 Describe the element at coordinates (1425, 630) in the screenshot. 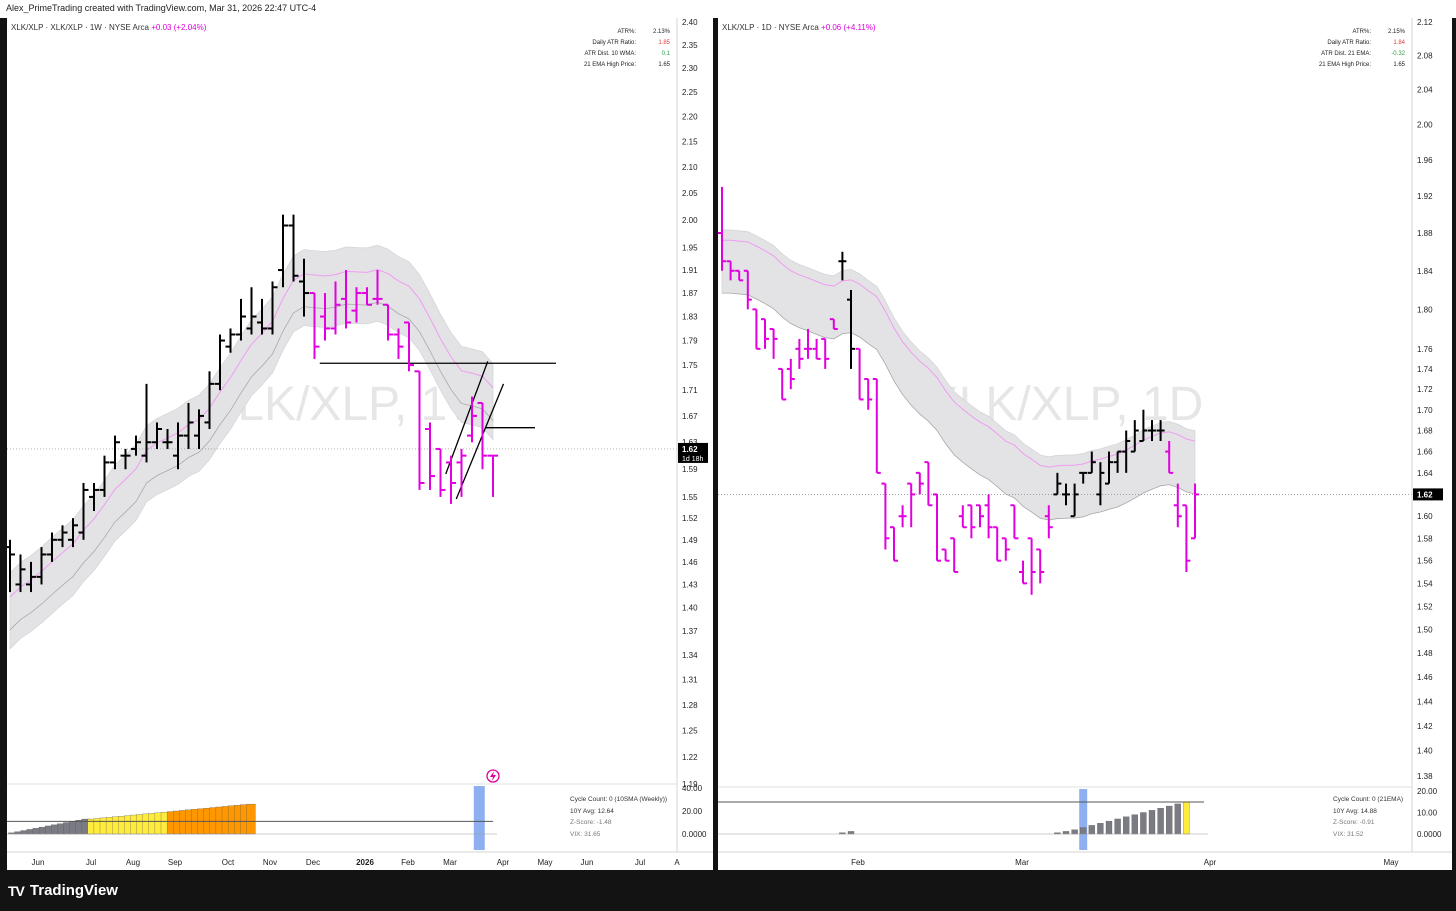

I see `y-tick-label: 1.50` at that location.